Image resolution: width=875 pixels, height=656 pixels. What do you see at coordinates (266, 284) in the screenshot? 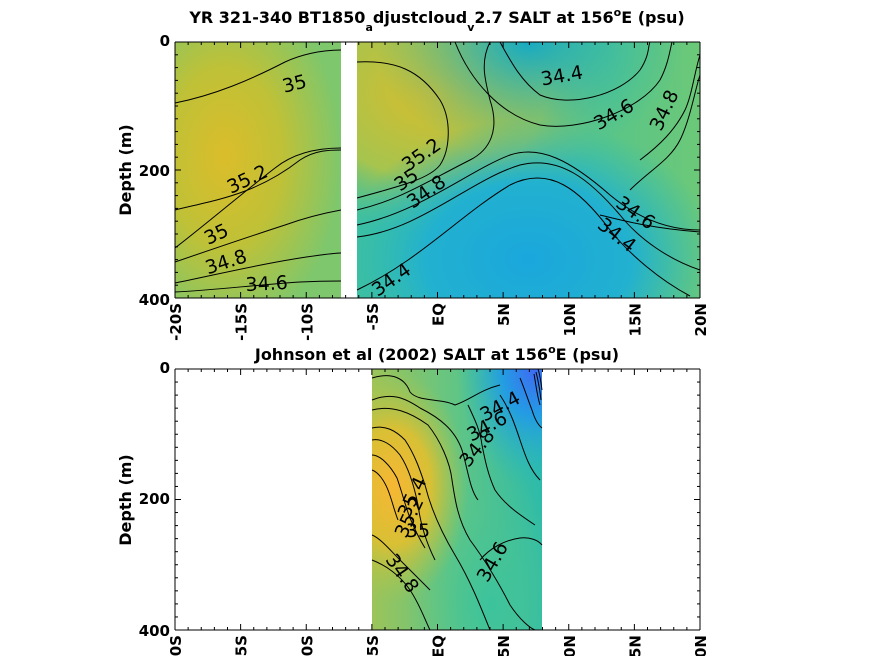
I see `contour-label: 34.6` at bounding box center [266, 284].